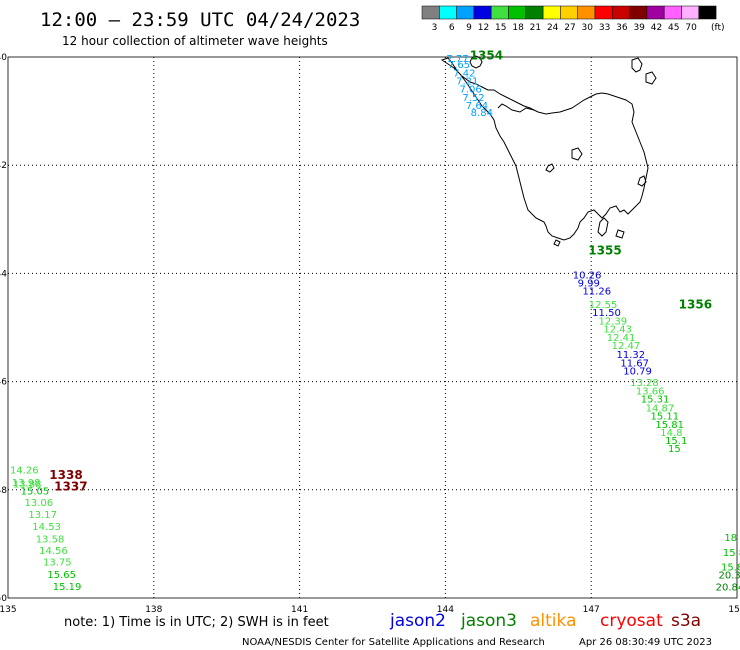 This screenshot has height=650, width=740. I want to click on legend-bin-label: 15, so click(500, 28).